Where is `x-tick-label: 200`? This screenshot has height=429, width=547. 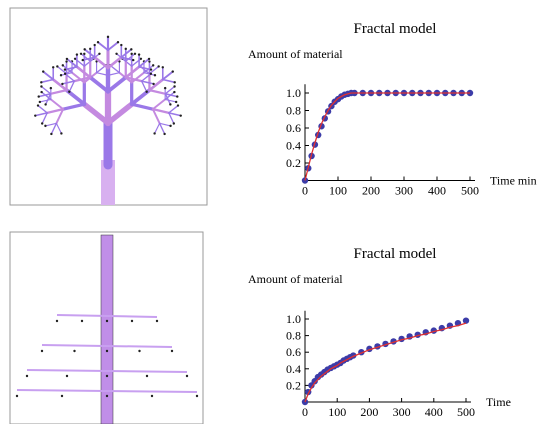 x-tick-label: 200 is located at coordinates (369, 412).